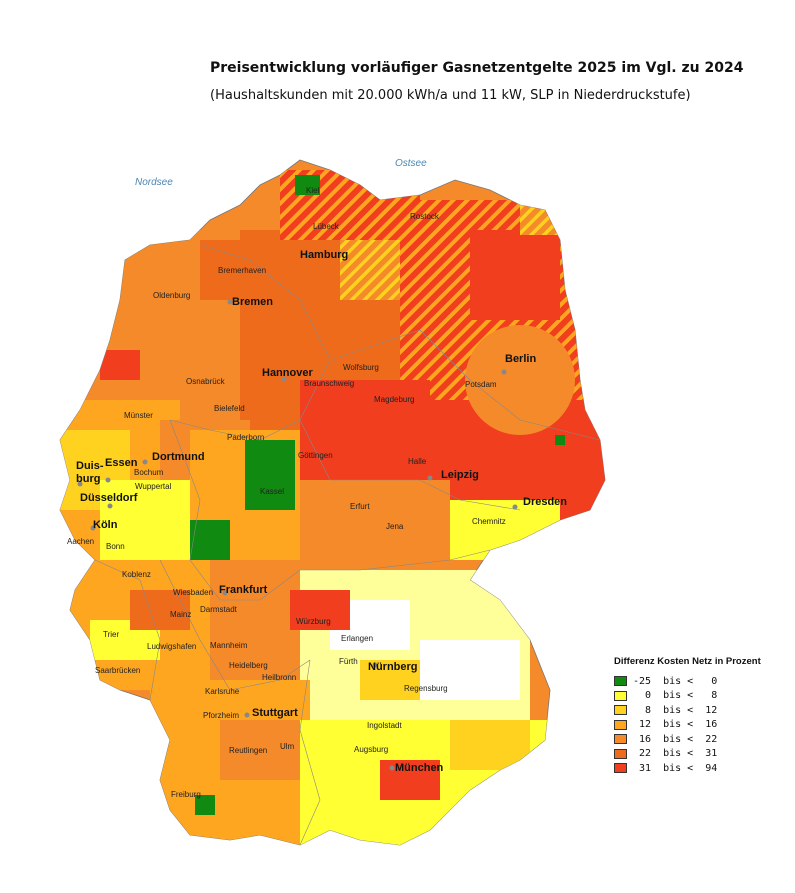 This screenshot has width=795, height=893. Describe the element at coordinates (171, 295) in the screenshot. I see `city-label: Oldenburg` at that location.